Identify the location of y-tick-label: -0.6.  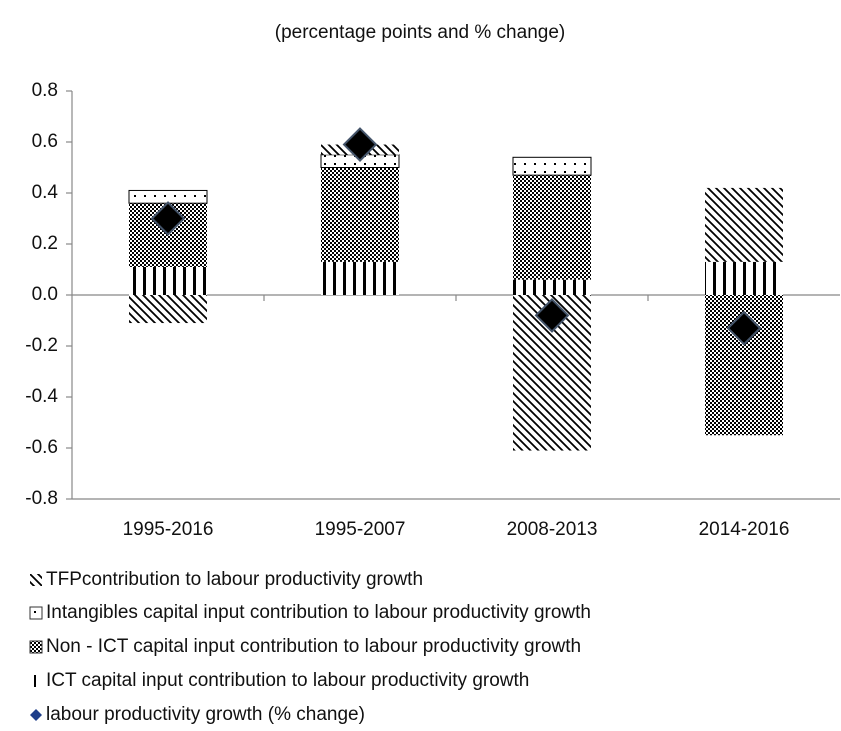
(41, 447).